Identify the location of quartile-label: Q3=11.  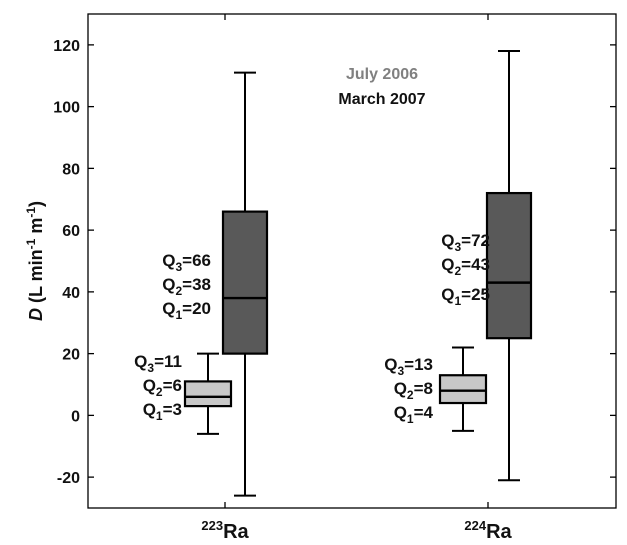
(158, 363).